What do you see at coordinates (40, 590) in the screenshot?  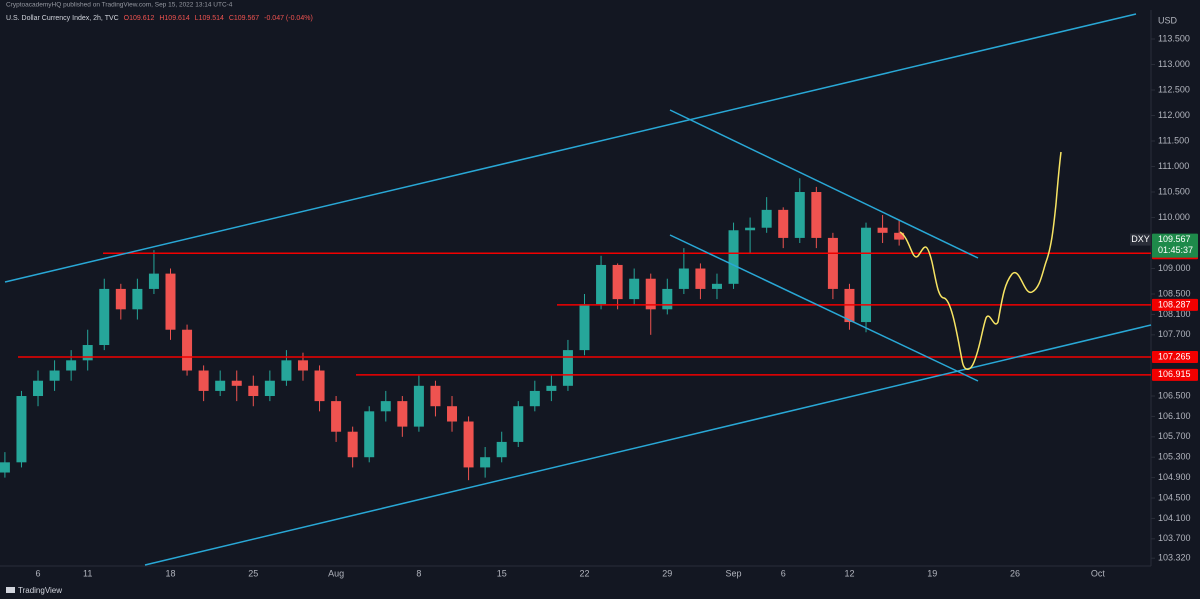 I see `brand-name: TradingView` at bounding box center [40, 590].